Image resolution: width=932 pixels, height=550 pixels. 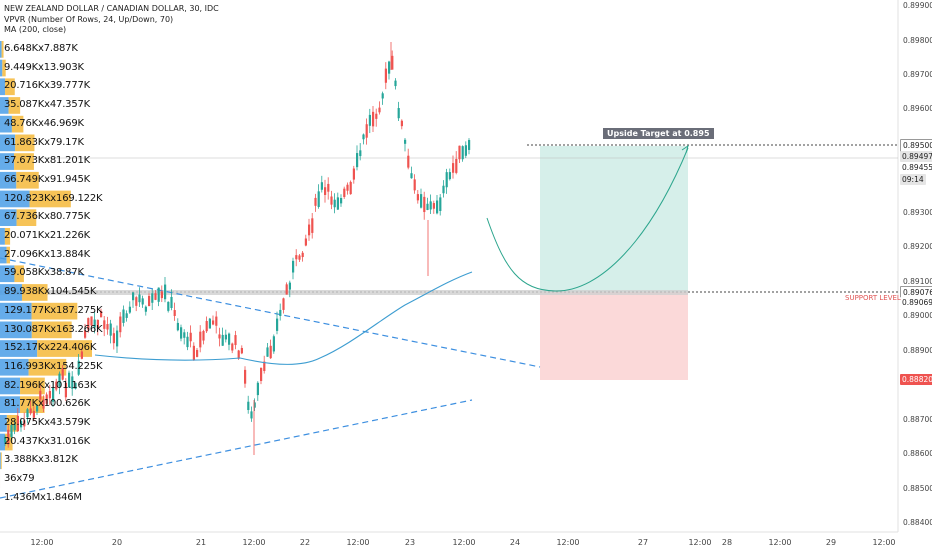 What do you see at coordinates (53, 366) in the screenshot?
I see `vp-row-label: 116.993Kx154.225K` at bounding box center [53, 366].